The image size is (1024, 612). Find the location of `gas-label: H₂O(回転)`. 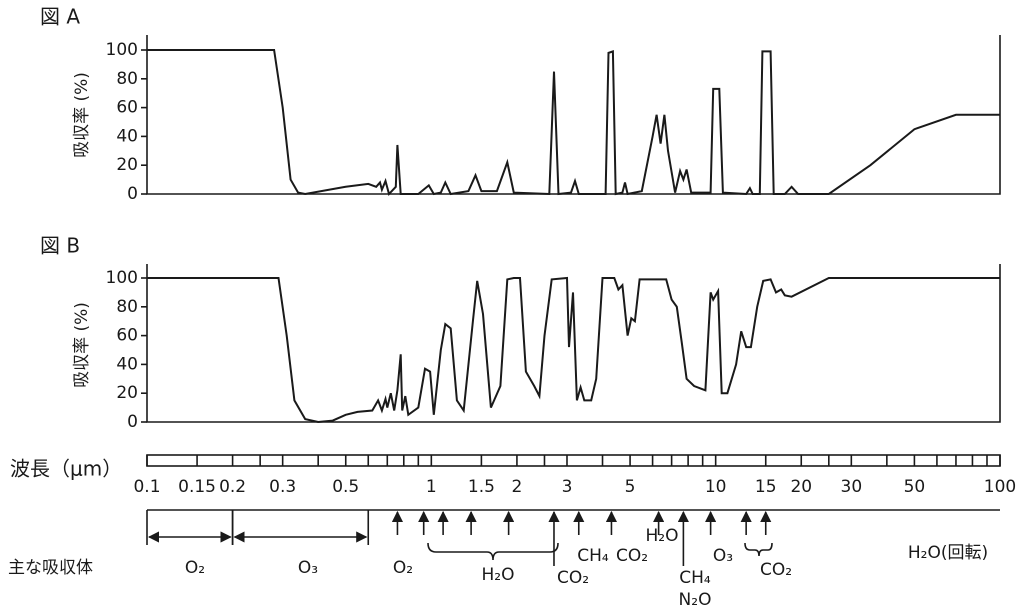

gas-label: H₂O(回転) is located at coordinates (948, 553).